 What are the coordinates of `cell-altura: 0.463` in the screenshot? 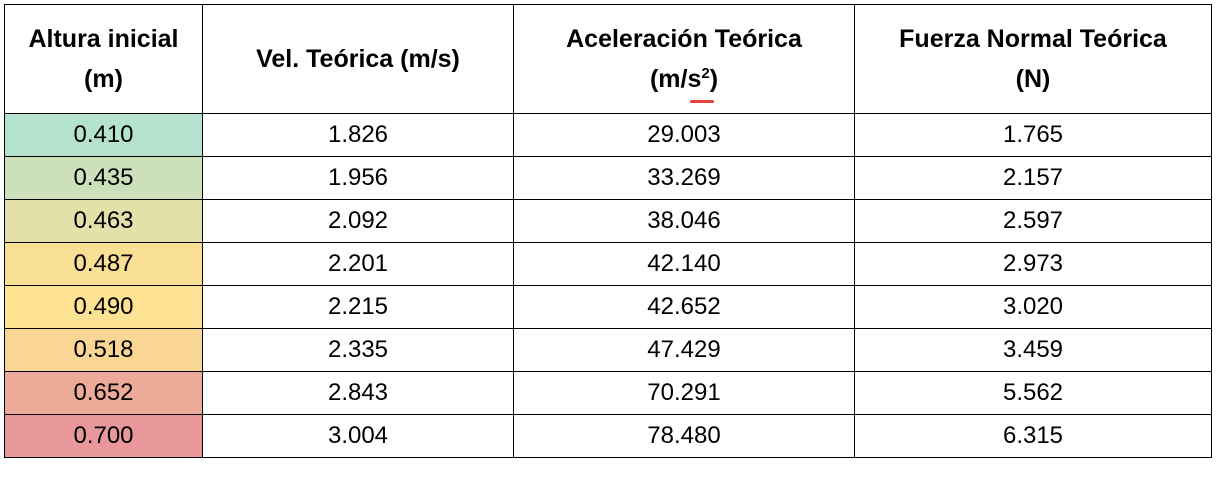 It's located at (103, 221).